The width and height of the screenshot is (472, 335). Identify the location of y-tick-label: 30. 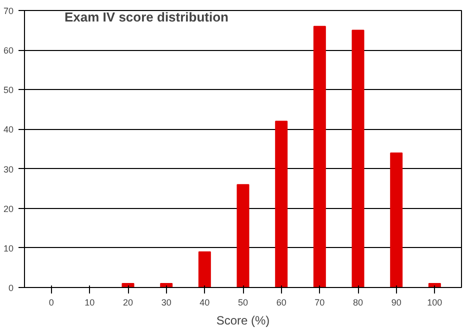
(8, 169).